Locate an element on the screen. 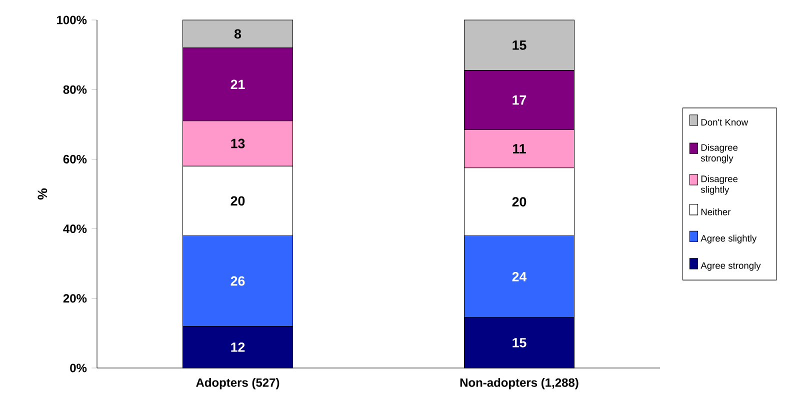  legend-label: Agree slightly is located at coordinates (728, 239).